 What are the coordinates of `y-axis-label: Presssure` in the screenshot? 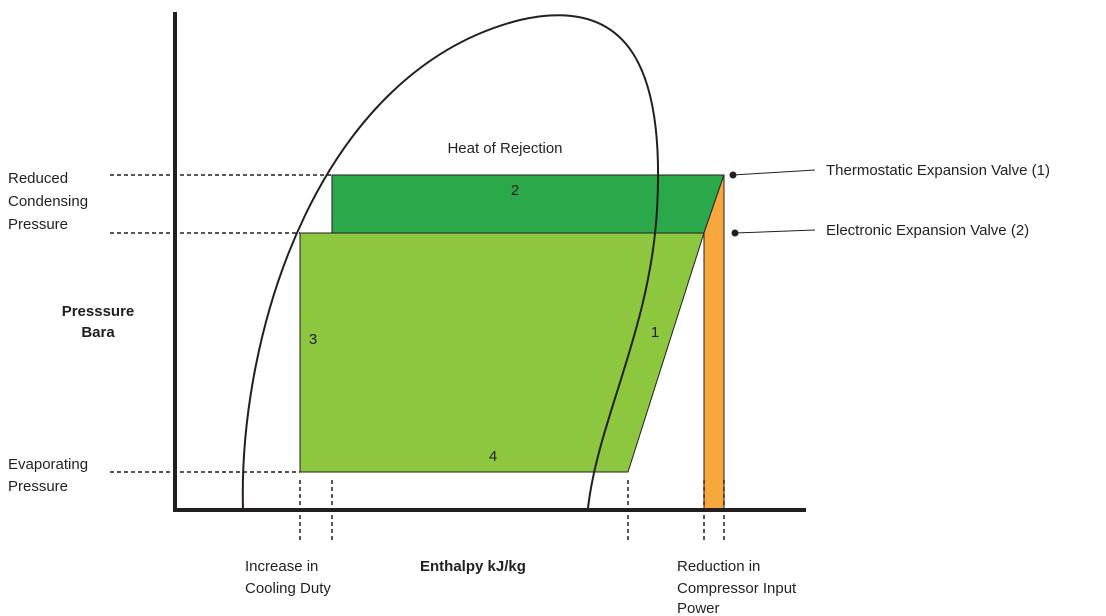 It's located at (98, 311).